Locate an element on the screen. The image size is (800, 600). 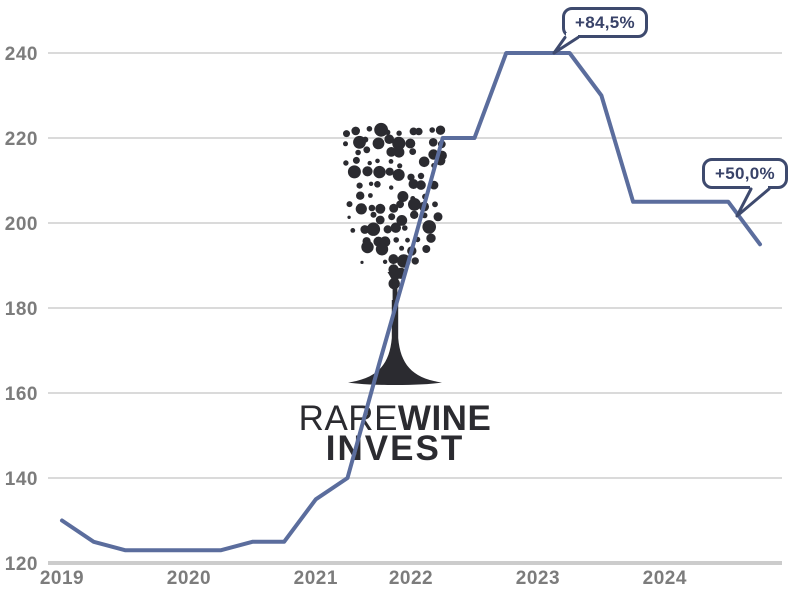
watermark-wineglass: RAREWINE INVEST is located at coordinates (395, 295).